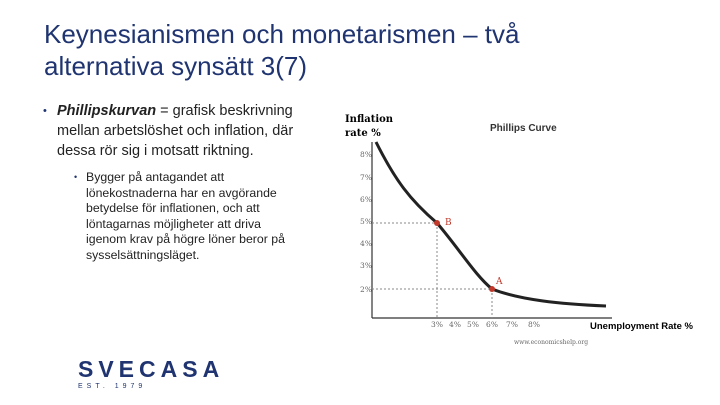  Describe the element at coordinates (366, 154) in the screenshot. I see `y-tick-label: 8%` at that location.